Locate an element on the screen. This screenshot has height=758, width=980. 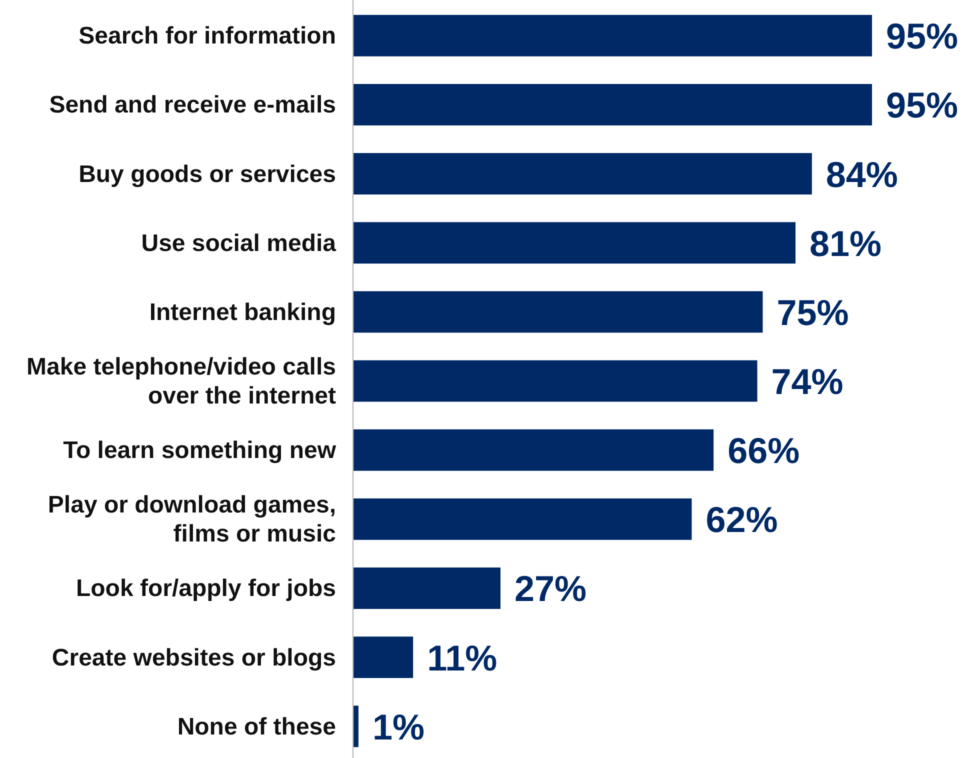
data-label: 84% is located at coordinates (862, 174).